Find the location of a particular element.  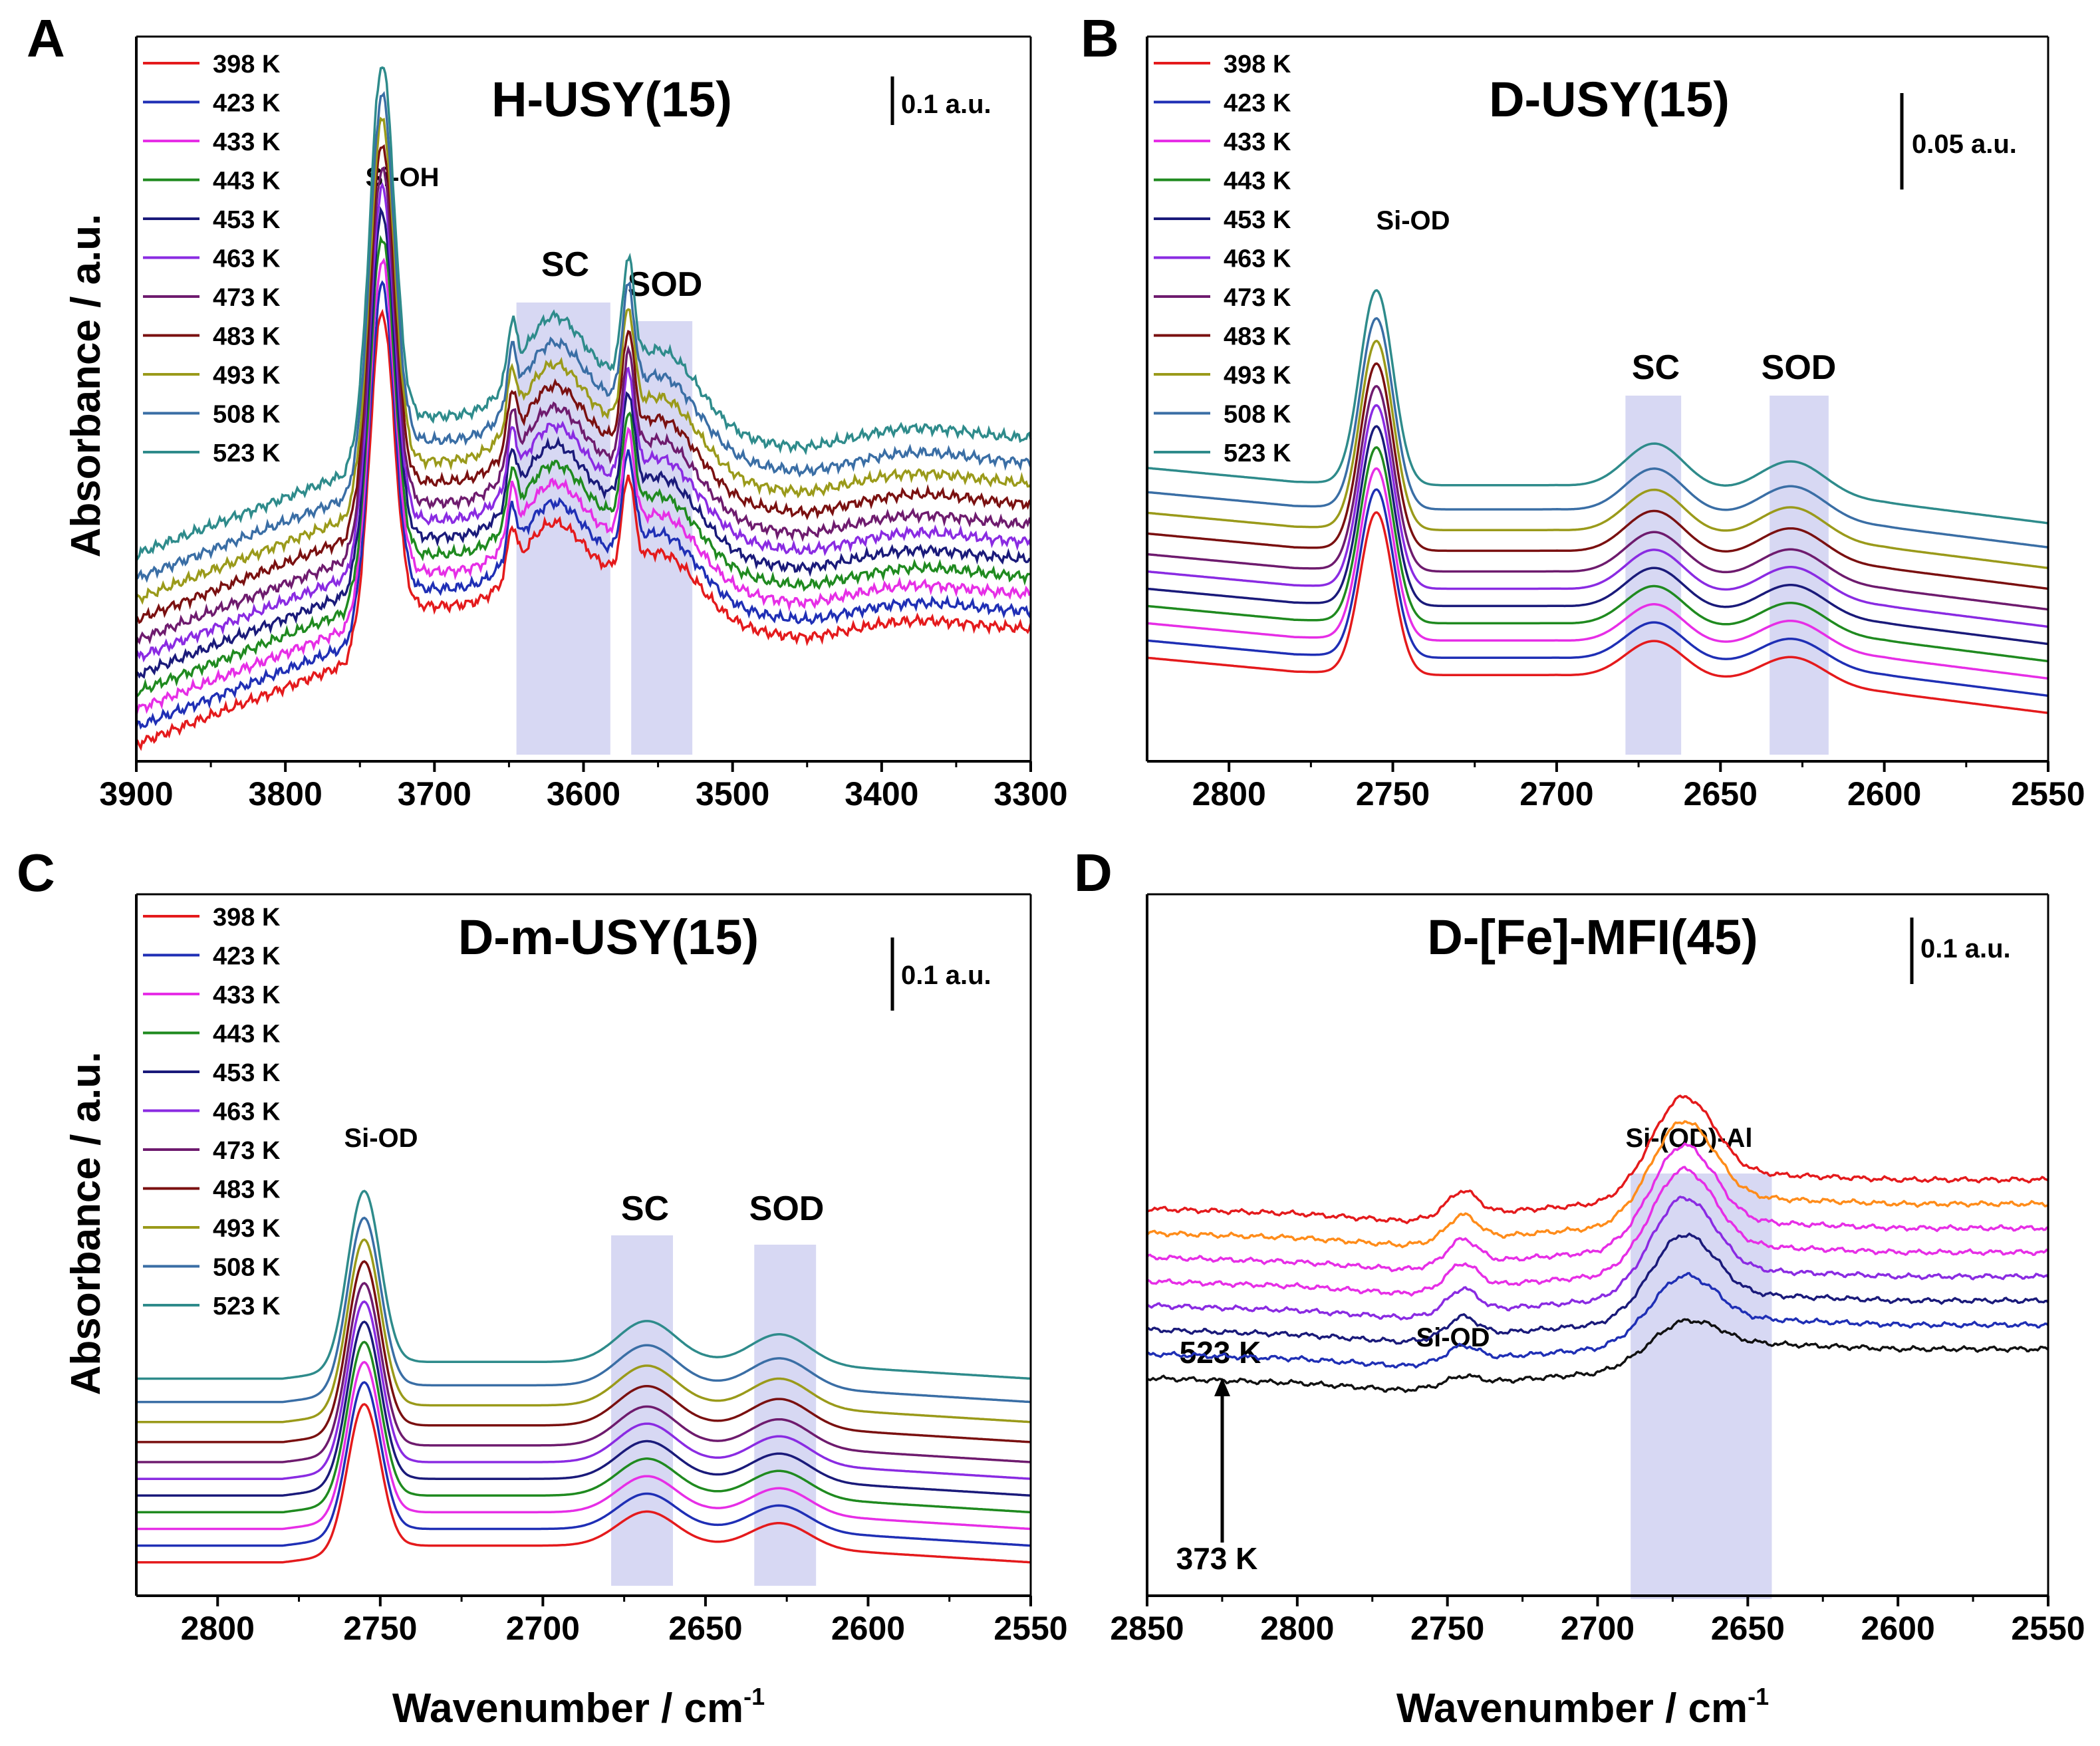

legend-label-b-8: 483 K is located at coordinates (1257, 337).